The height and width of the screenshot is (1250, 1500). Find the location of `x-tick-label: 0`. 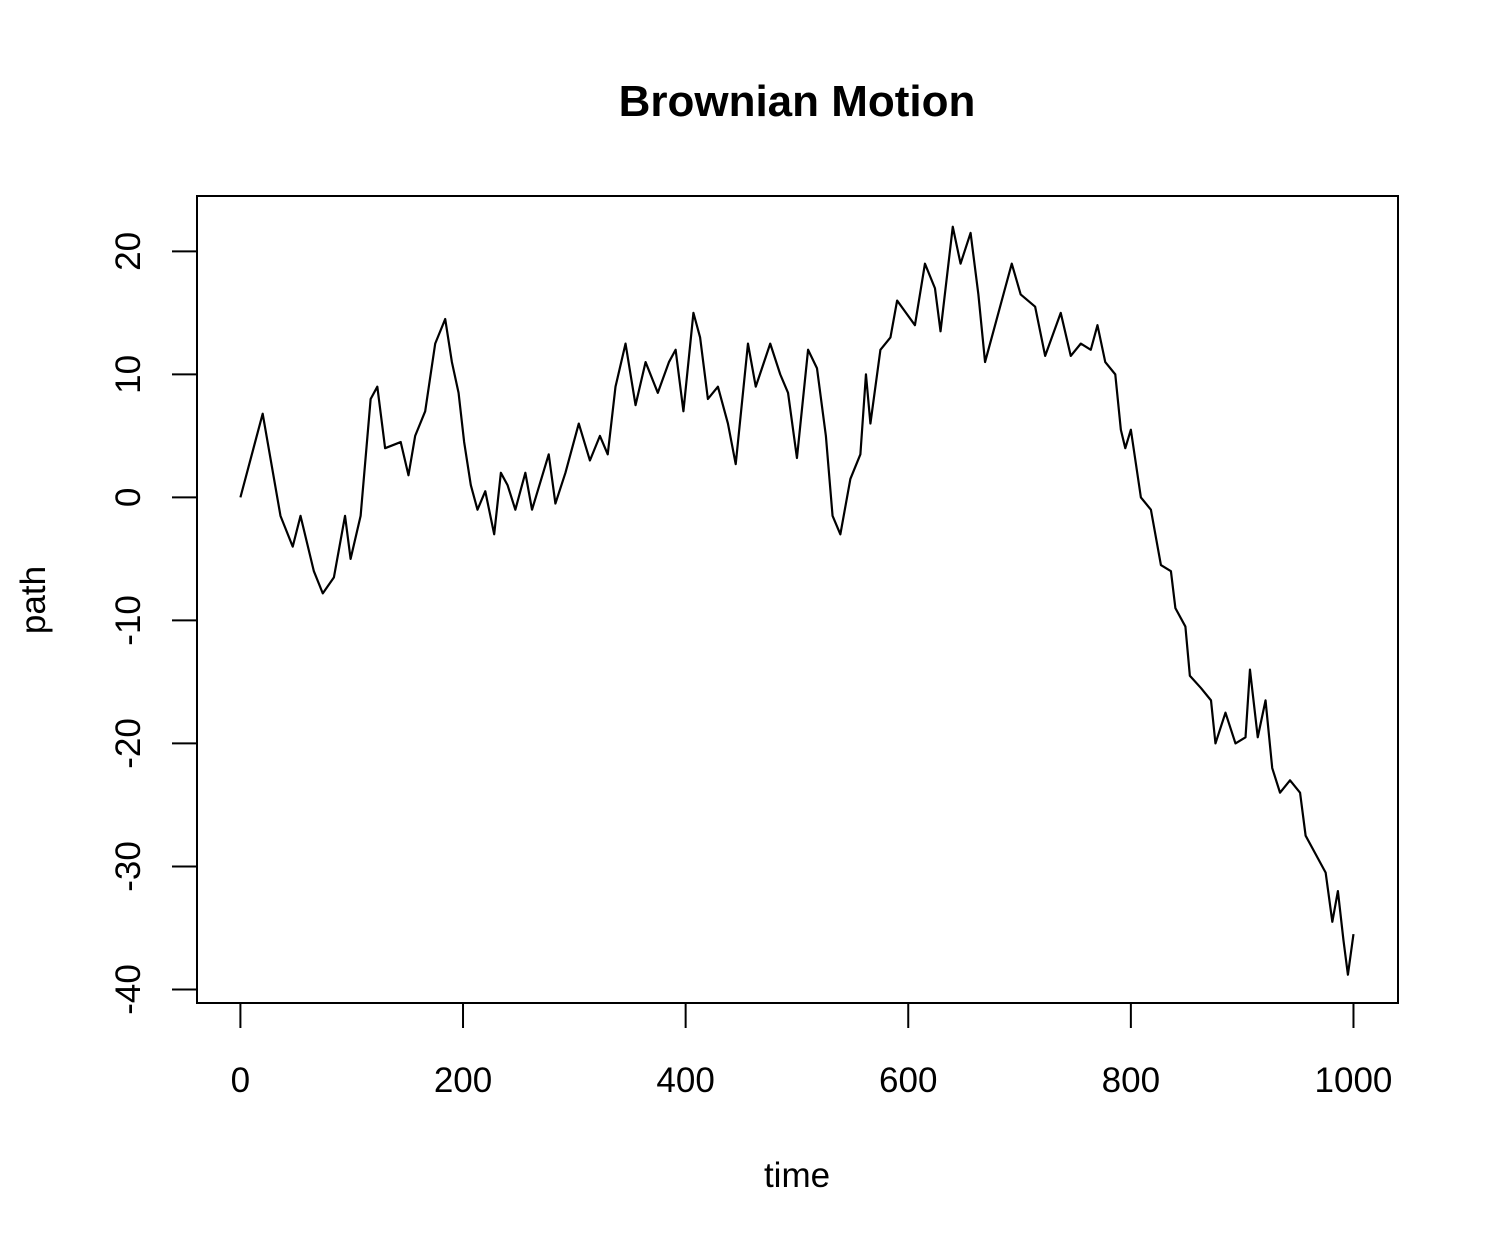

x-tick-label: 0 is located at coordinates (240, 1080).